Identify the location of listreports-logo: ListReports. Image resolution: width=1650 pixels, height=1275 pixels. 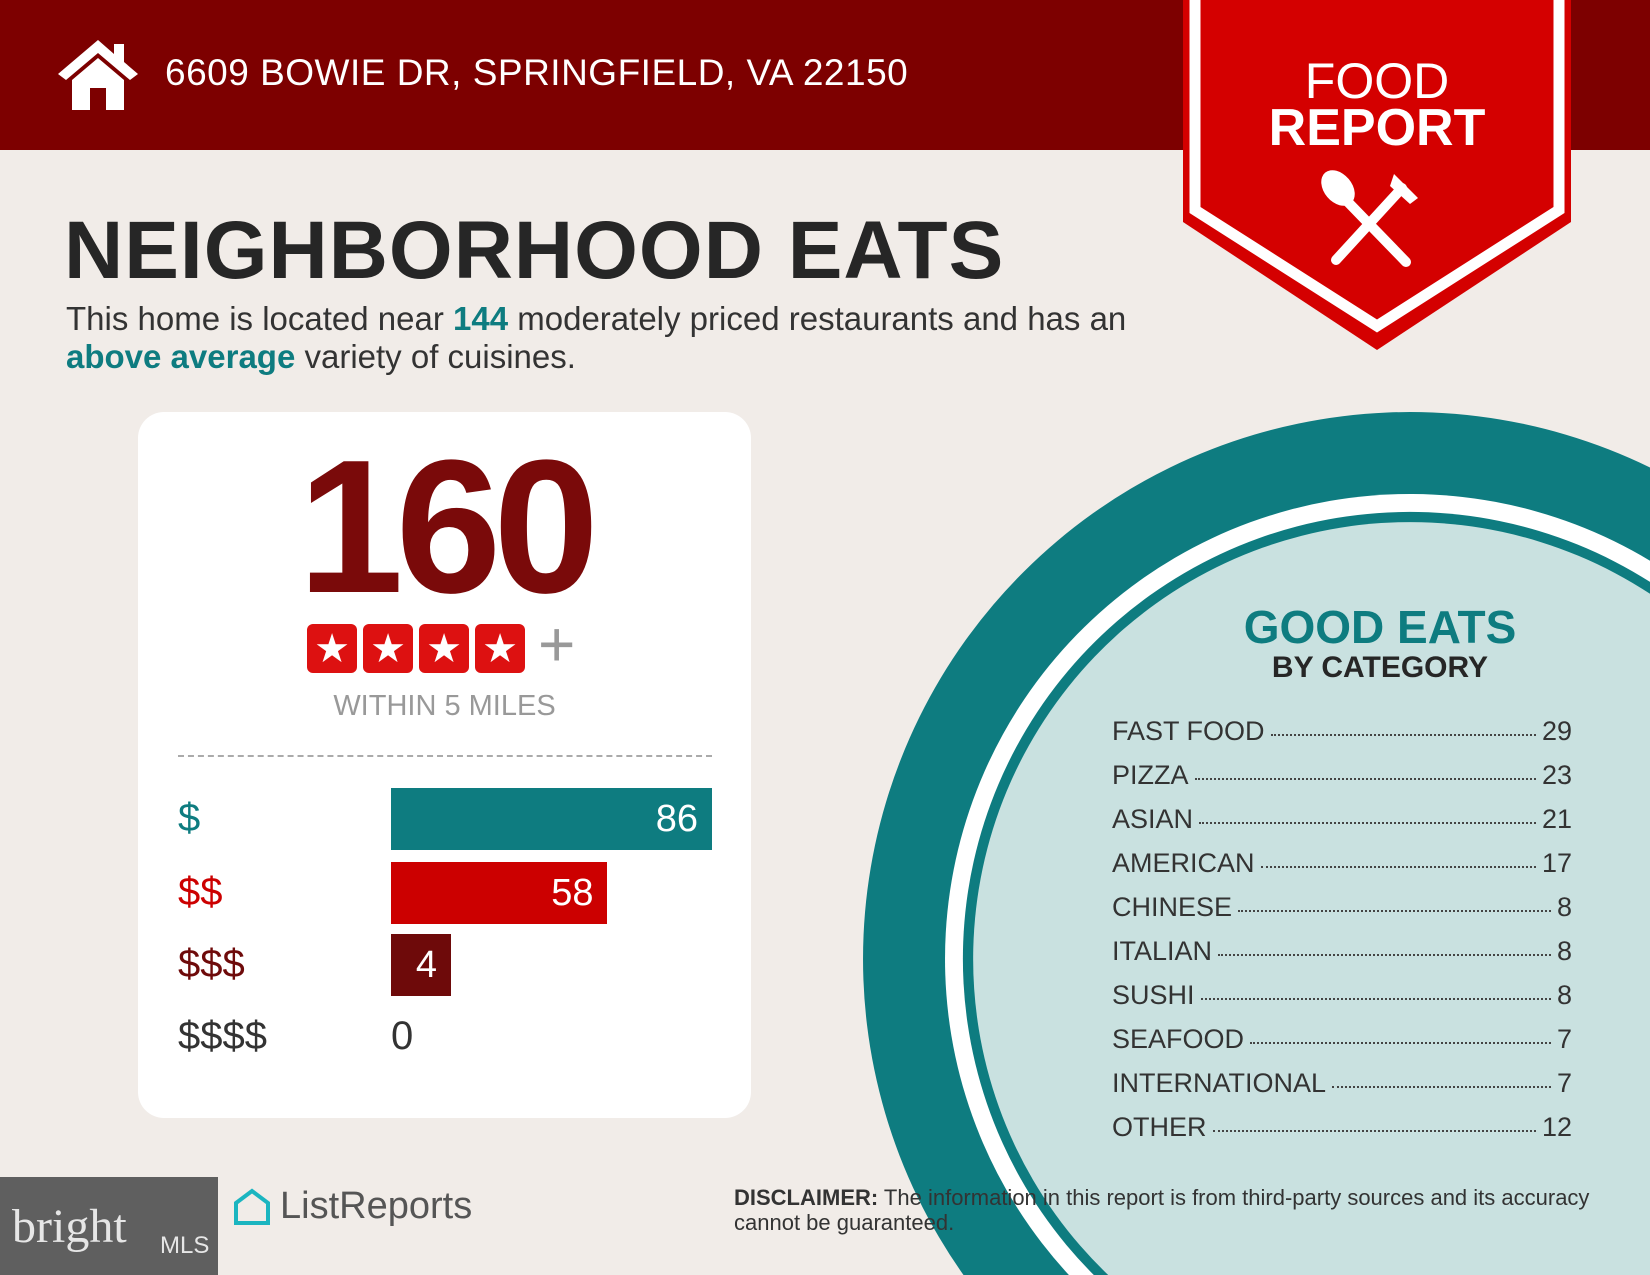
(352, 1206).